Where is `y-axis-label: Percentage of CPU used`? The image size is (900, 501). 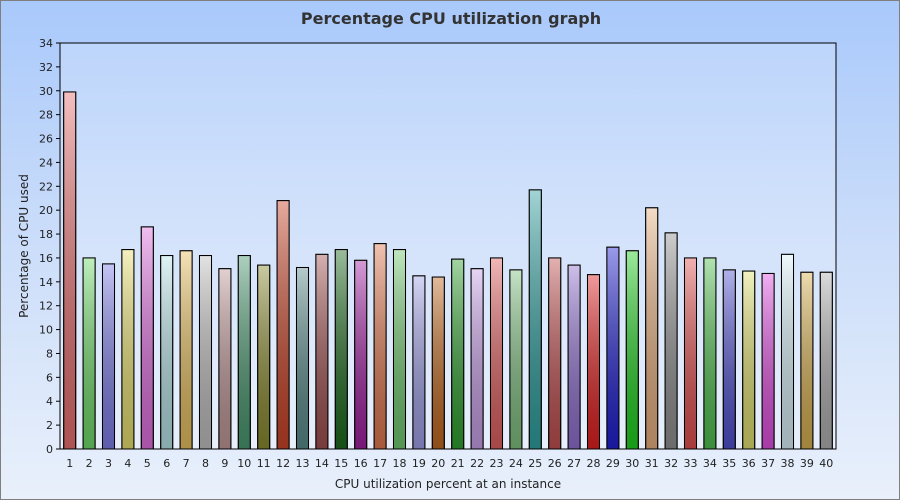
y-axis-label: Percentage of CPU used is located at coordinates (24, 246).